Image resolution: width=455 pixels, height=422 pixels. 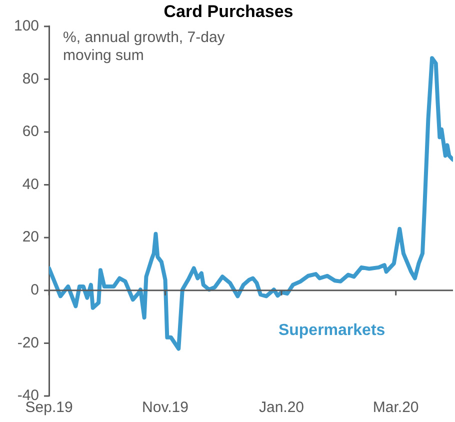 I want to click on series-label: Supermarkets, so click(x=332, y=330).